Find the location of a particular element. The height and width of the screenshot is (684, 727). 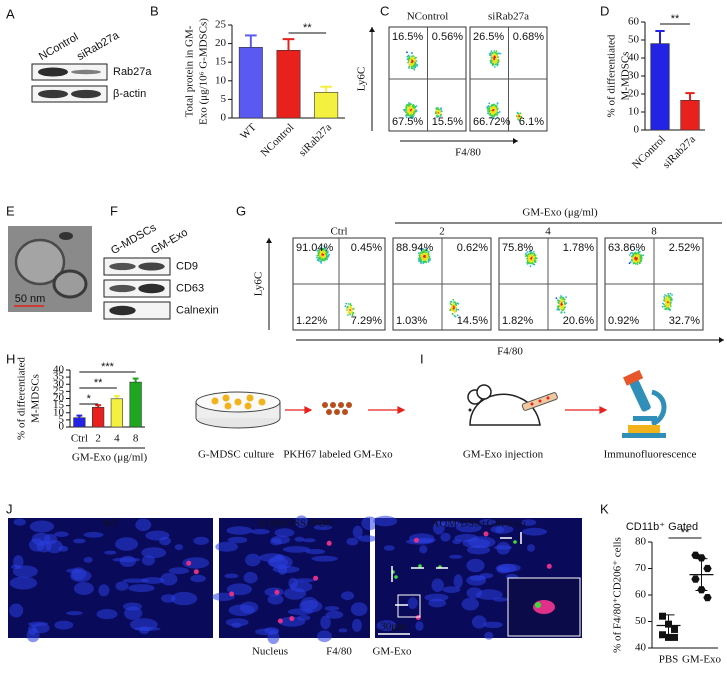

quadrant-percent: 0.92% is located at coordinates (623, 321).